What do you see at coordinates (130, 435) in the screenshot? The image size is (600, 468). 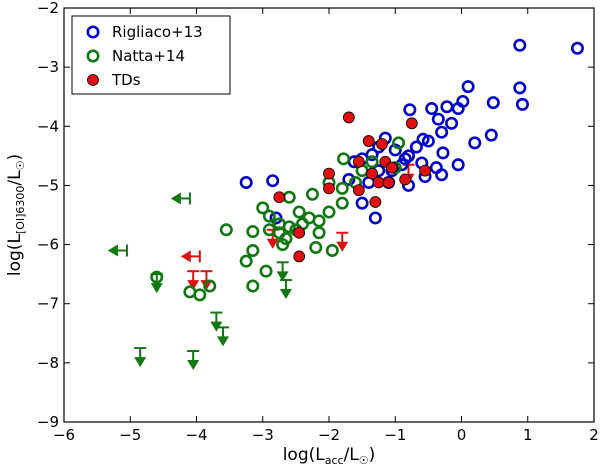 I see `x-tick-label: −5` at bounding box center [130, 435].